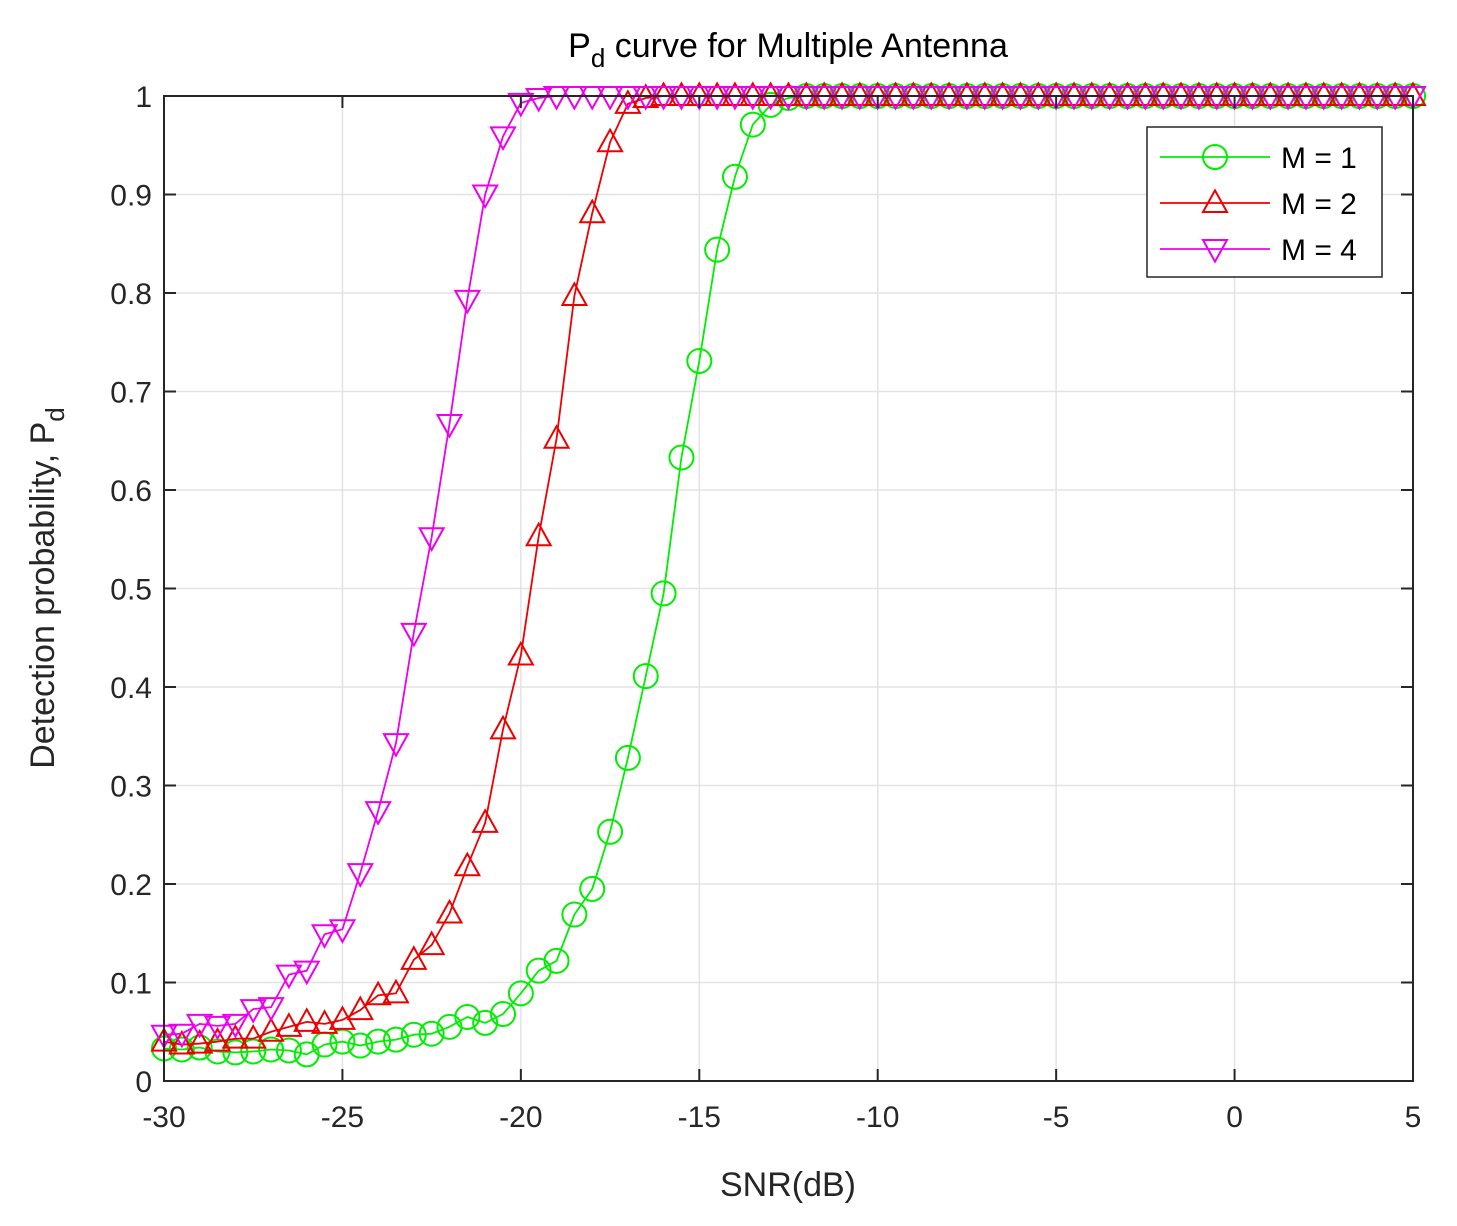 This screenshot has width=1457, height=1226. Describe the element at coordinates (1056, 1117) in the screenshot. I see `x-tick-label: -5` at that location.